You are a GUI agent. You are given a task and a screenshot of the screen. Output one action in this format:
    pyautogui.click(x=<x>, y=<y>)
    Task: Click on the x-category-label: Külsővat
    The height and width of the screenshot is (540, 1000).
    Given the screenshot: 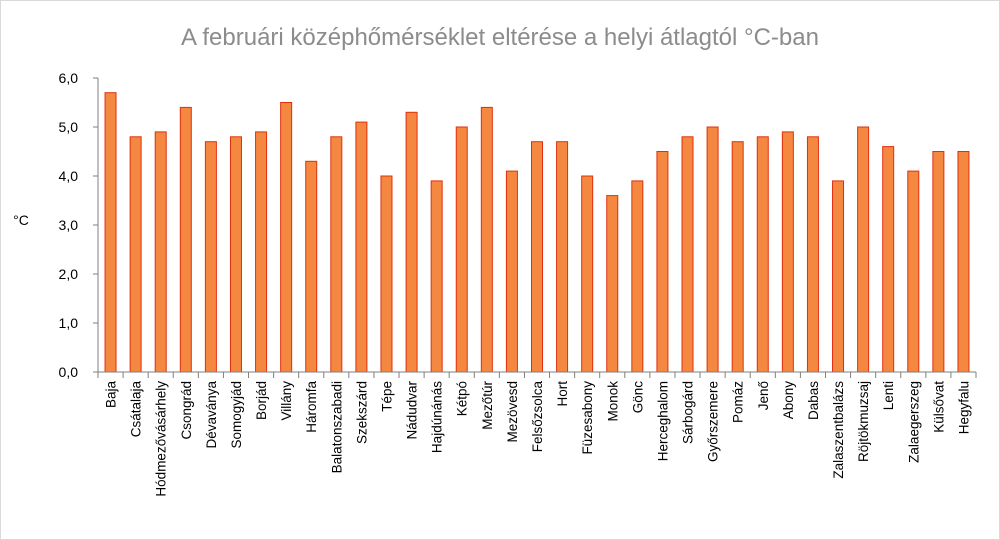 What is the action you would take?
    pyautogui.click(x=938, y=407)
    